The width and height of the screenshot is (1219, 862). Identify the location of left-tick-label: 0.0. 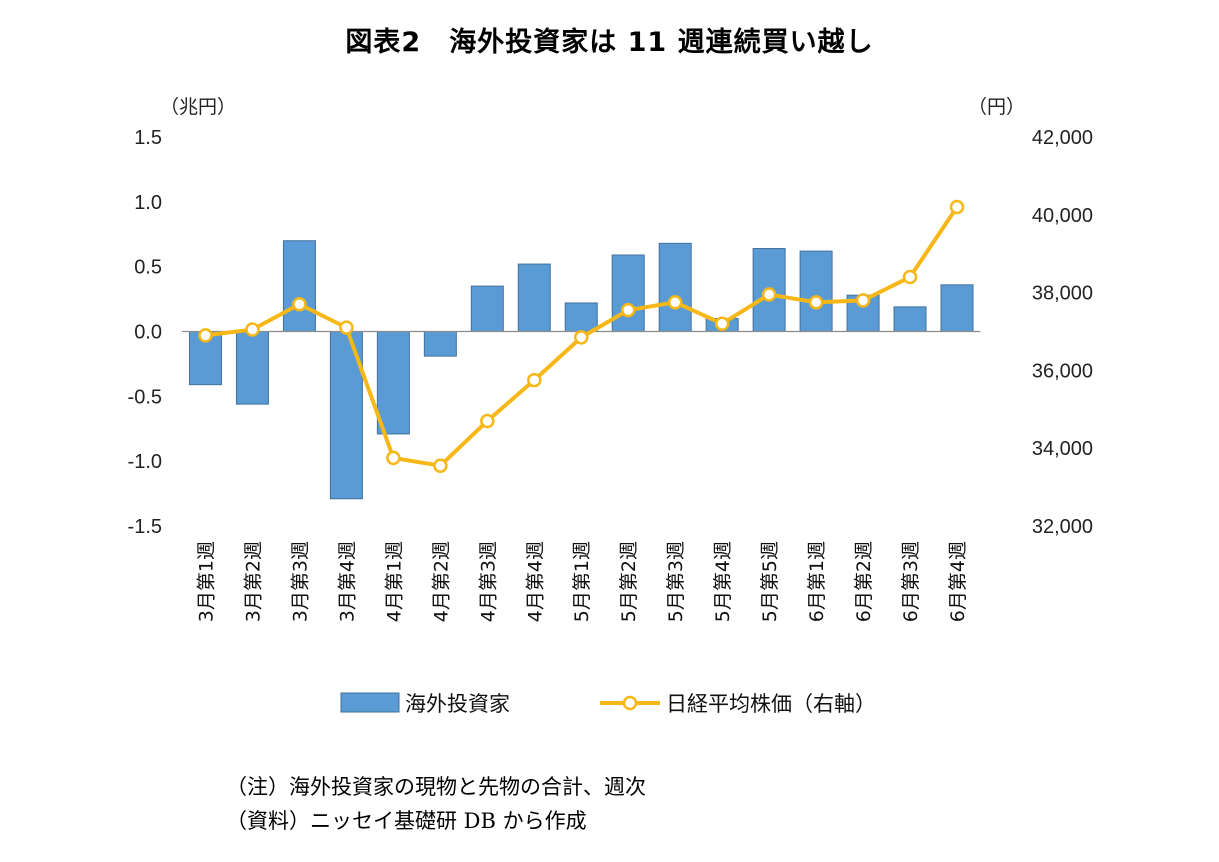
(148, 333).